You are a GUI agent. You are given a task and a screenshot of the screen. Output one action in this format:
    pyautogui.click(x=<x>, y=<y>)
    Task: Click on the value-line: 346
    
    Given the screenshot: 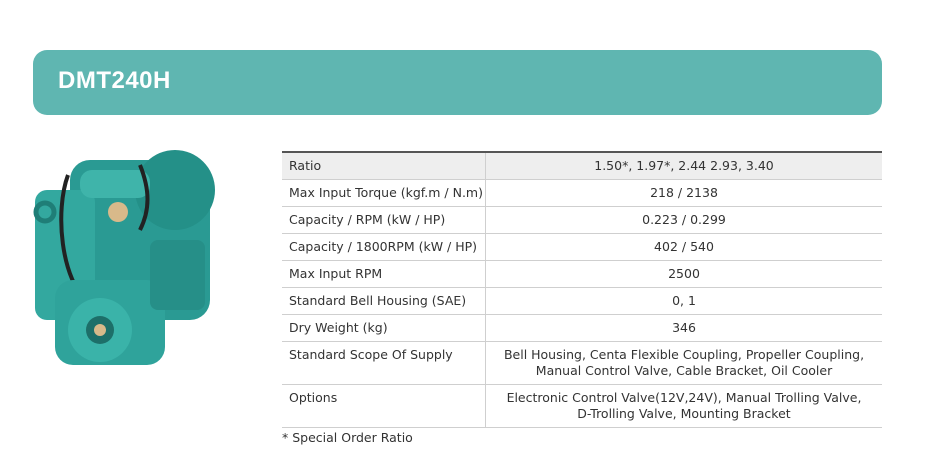 What is the action you would take?
    pyautogui.click(x=684, y=327)
    